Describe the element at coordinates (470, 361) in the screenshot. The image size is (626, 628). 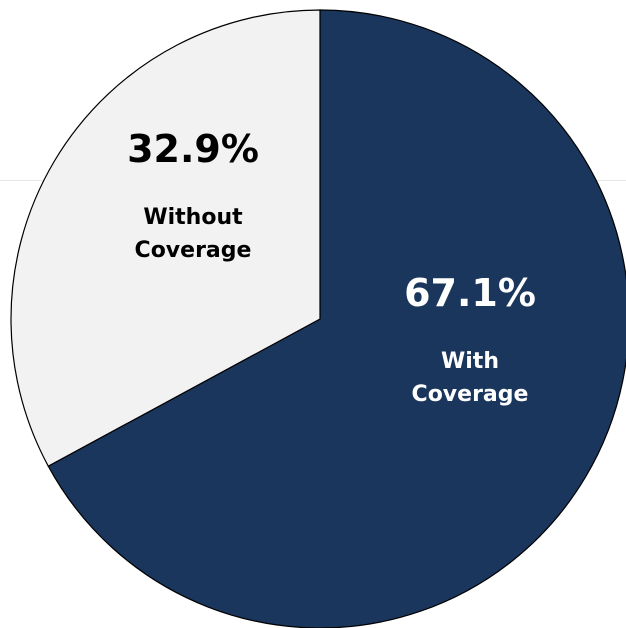
I see `slice-category-label: With` at that location.